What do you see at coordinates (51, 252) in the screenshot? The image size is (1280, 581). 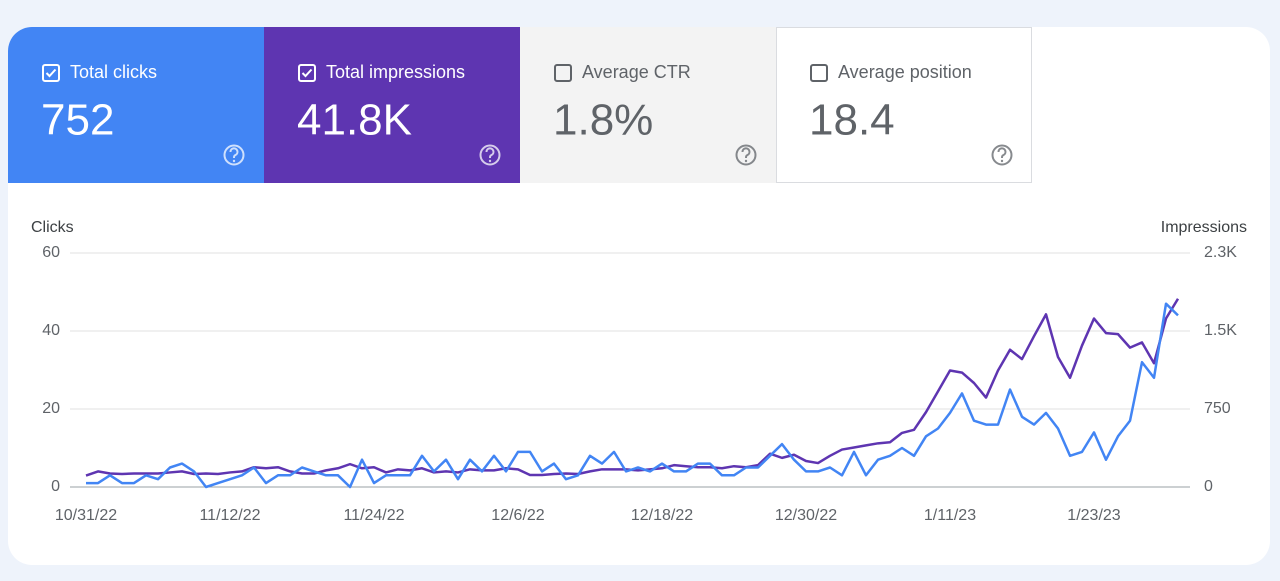 I see `y-tick-label: 60` at bounding box center [51, 252].